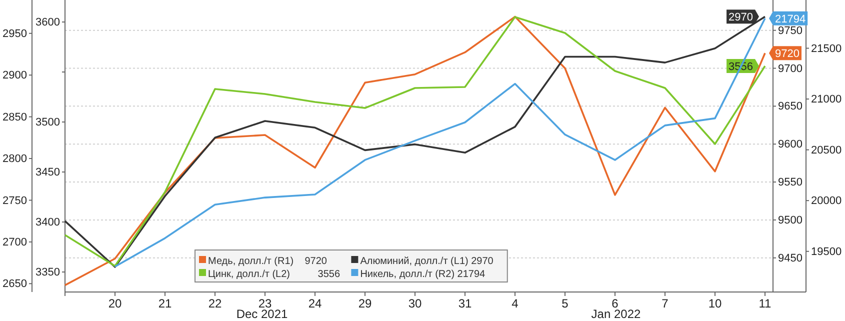 The image size is (845, 321). Describe the element at coordinates (826, 252) in the screenshot. I see `y-tick-label: 19500` at that location.